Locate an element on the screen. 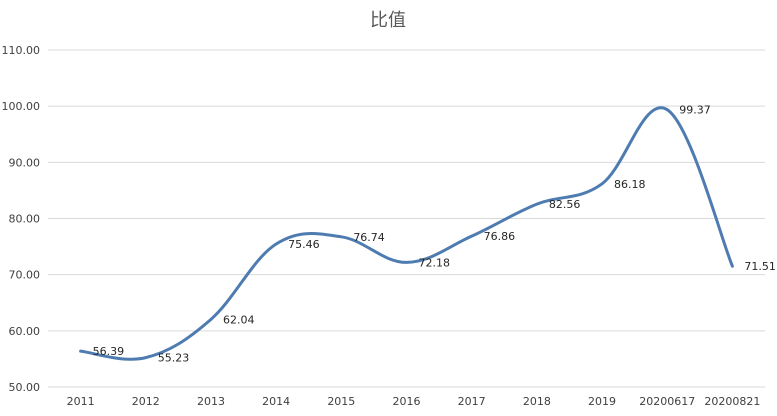 The width and height of the screenshot is (777, 416). x-tick-label: 2019 is located at coordinates (602, 401).